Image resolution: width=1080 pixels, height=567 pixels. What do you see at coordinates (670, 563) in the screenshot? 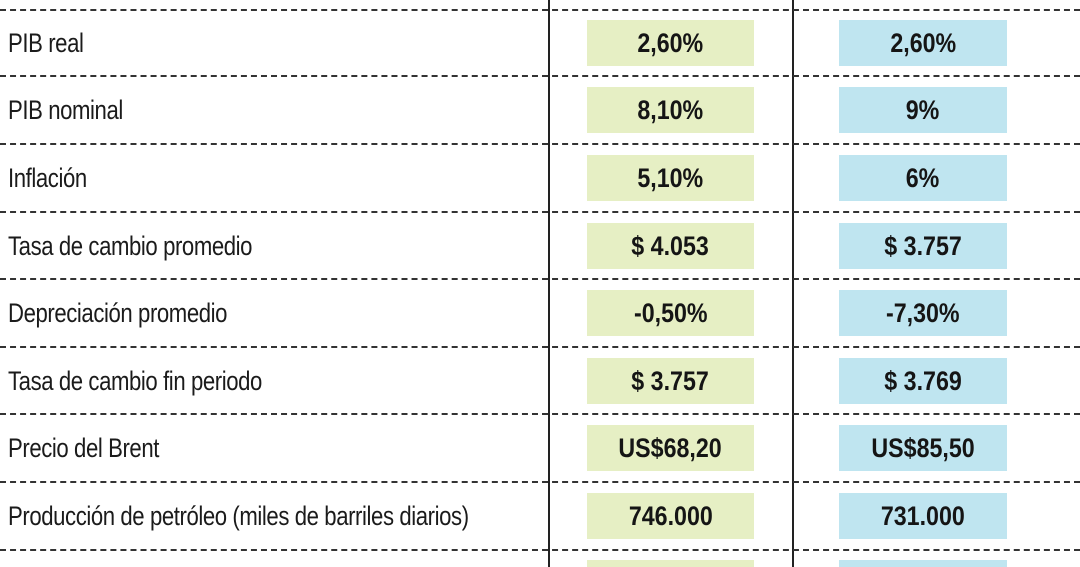
I see `value-column-a-partial` at bounding box center [670, 563].